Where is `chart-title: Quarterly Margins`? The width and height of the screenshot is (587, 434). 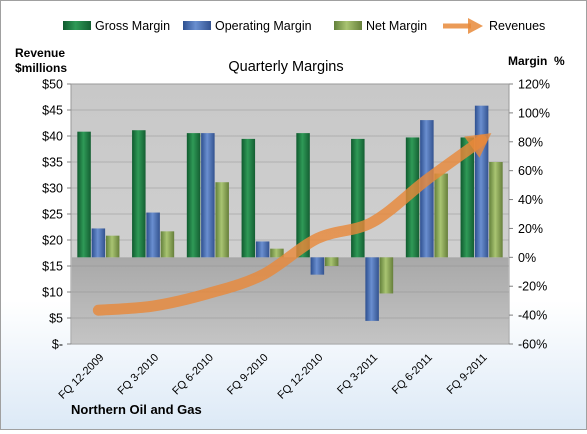 chart-title: Quarterly Margins is located at coordinates (285, 67).